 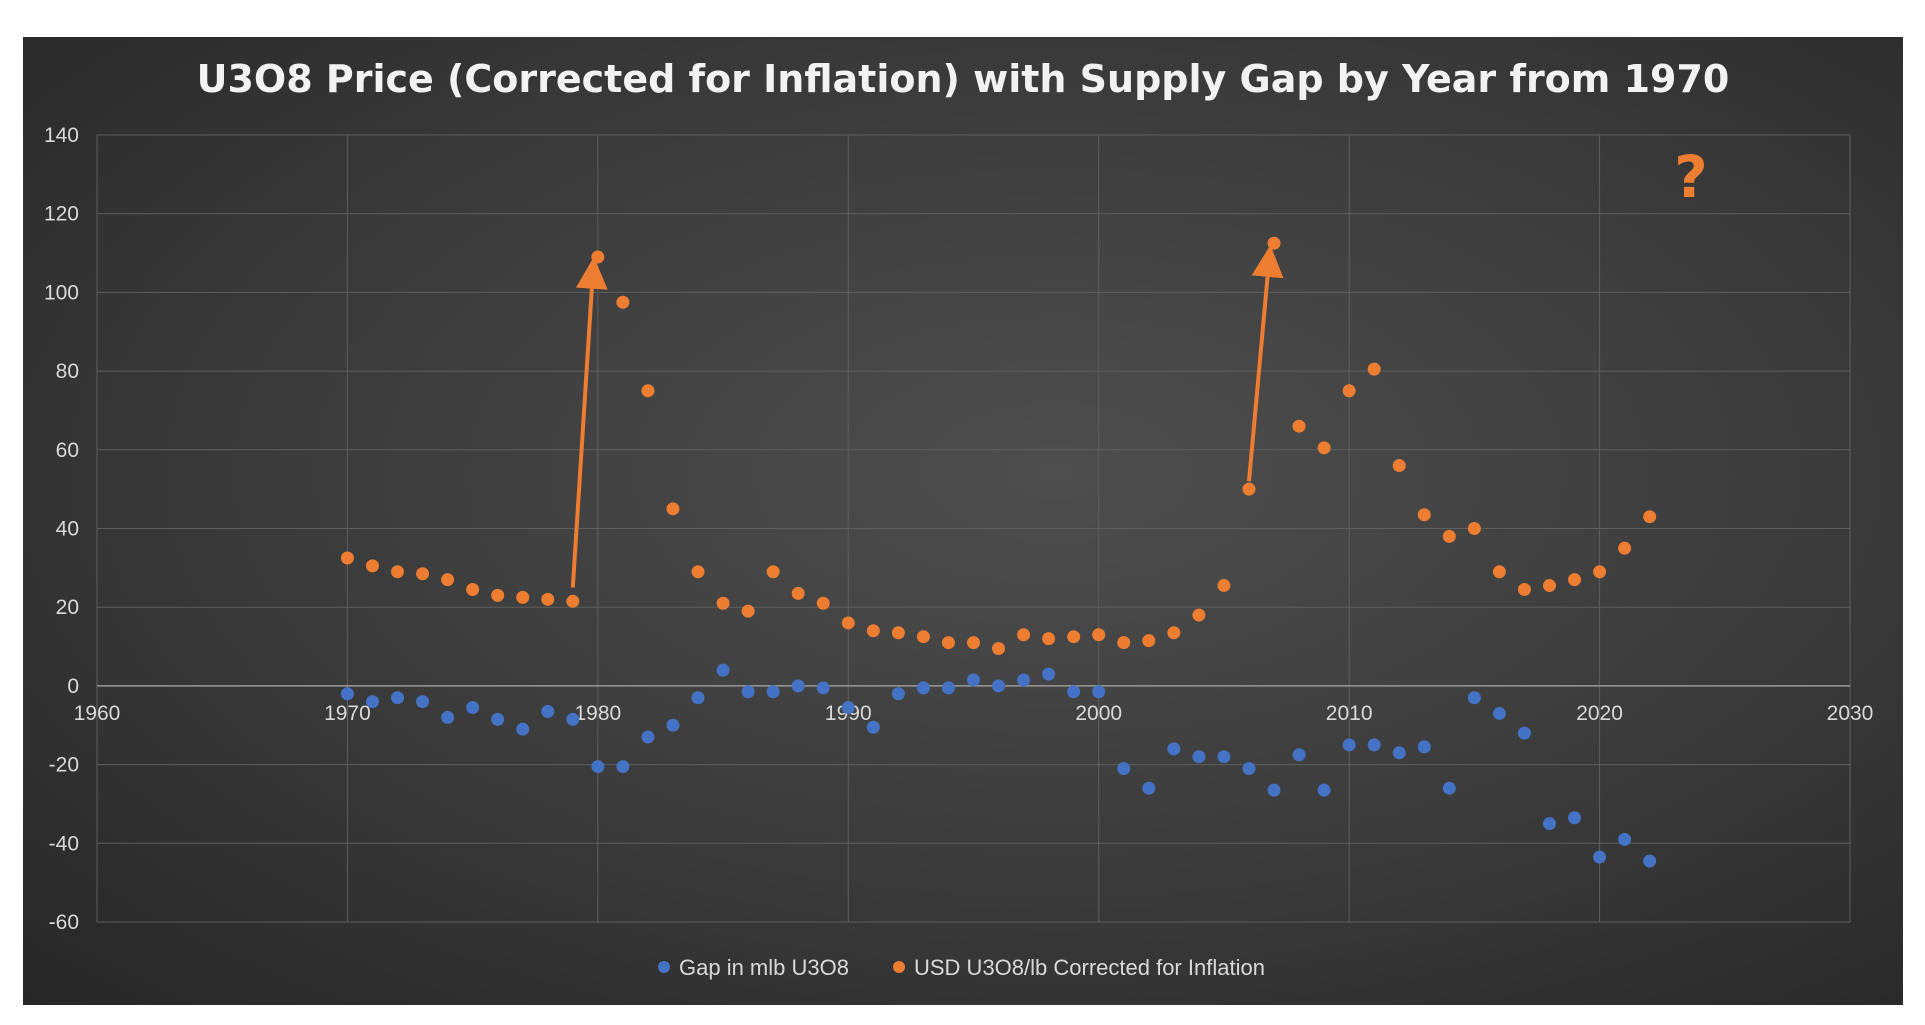 I want to click on x-tick-label: 2010, so click(x=1349, y=713).